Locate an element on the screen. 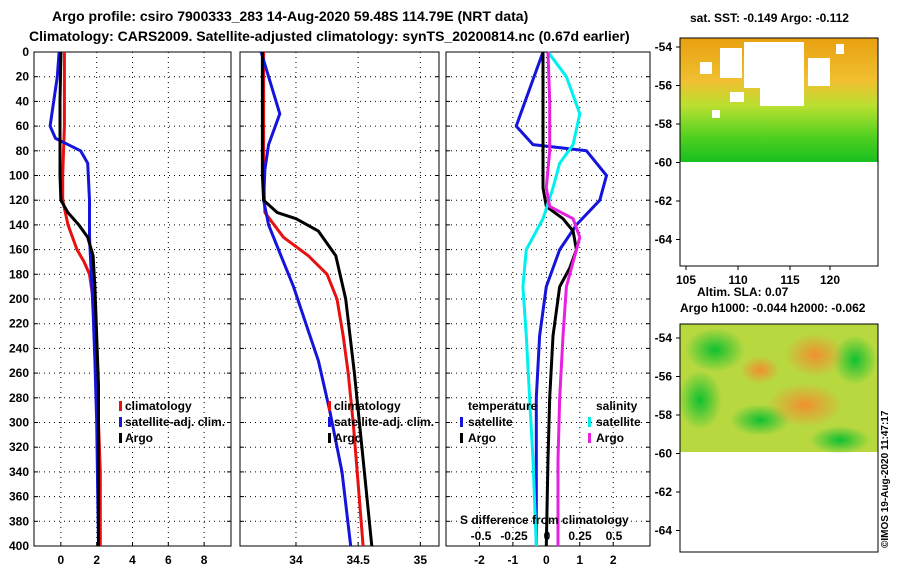 This screenshot has width=900, height=580. diff-s-tick-label: 0.25 is located at coordinates (580, 536).